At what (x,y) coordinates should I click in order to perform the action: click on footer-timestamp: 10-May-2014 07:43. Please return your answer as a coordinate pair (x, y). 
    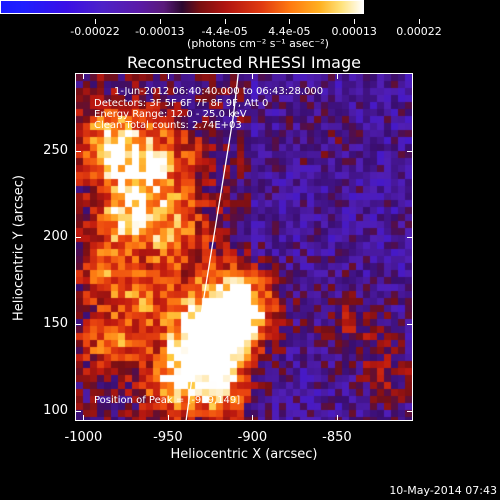
    Looking at the image, I should click on (443, 490).